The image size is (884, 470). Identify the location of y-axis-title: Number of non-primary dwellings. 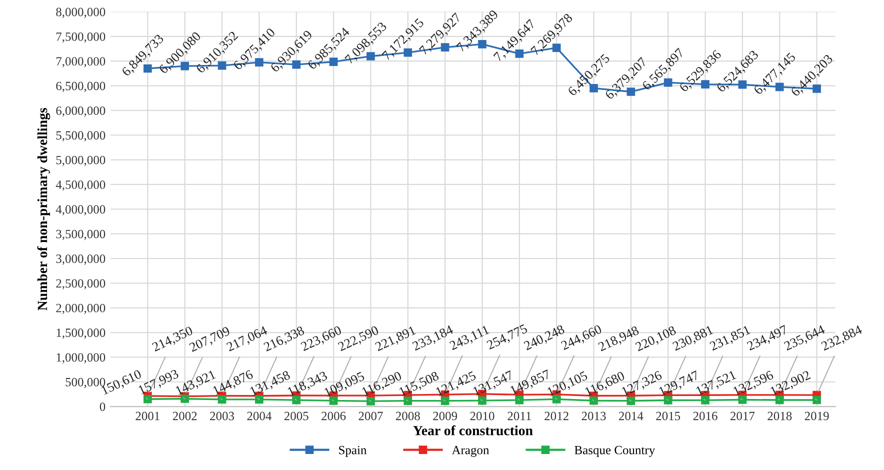
(43, 209).